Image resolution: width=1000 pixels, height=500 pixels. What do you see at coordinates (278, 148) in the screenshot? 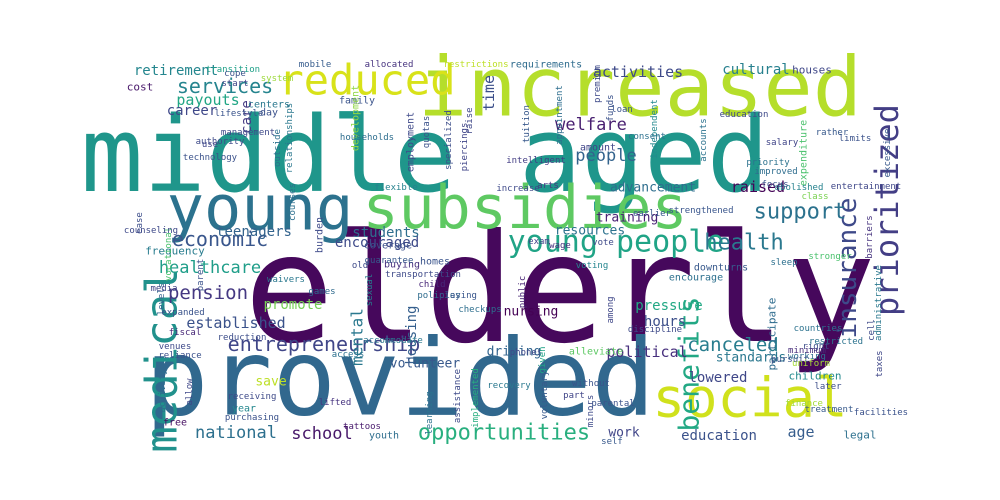
I see `word-outside: outside` at bounding box center [278, 148].